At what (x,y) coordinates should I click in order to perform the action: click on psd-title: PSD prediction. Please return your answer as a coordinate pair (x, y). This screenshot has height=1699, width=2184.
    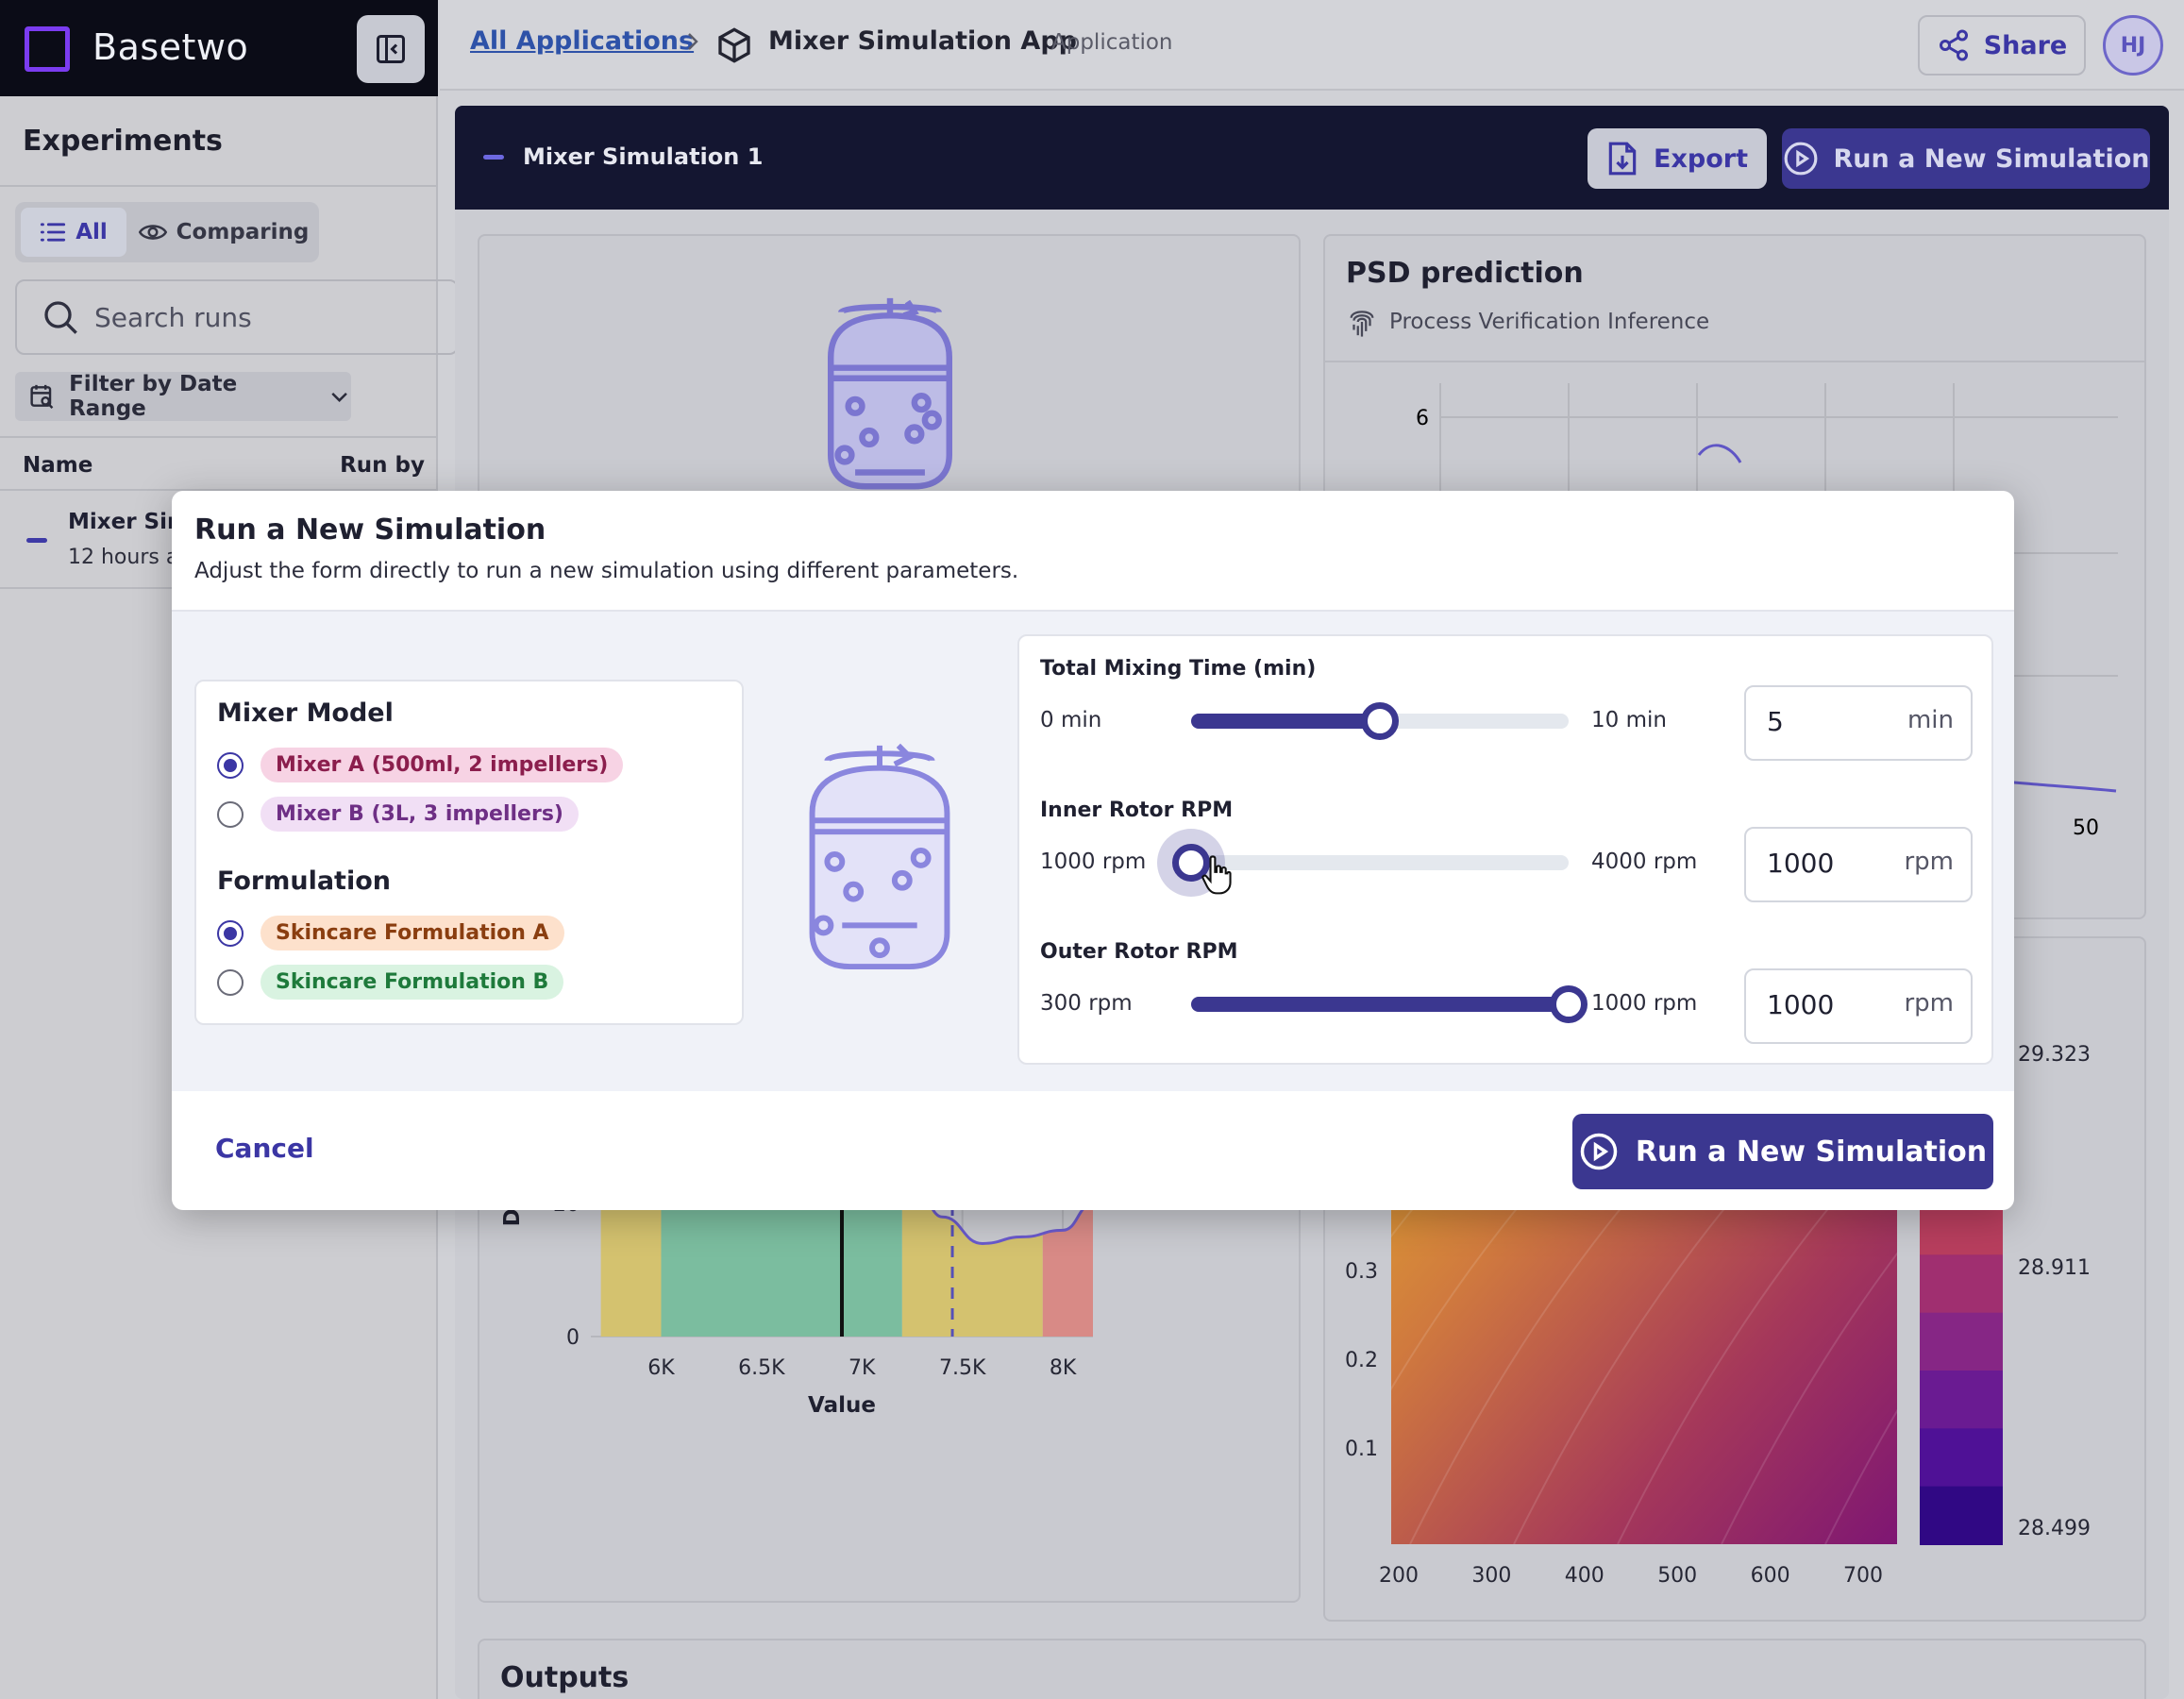
    Looking at the image, I should click on (1465, 273).